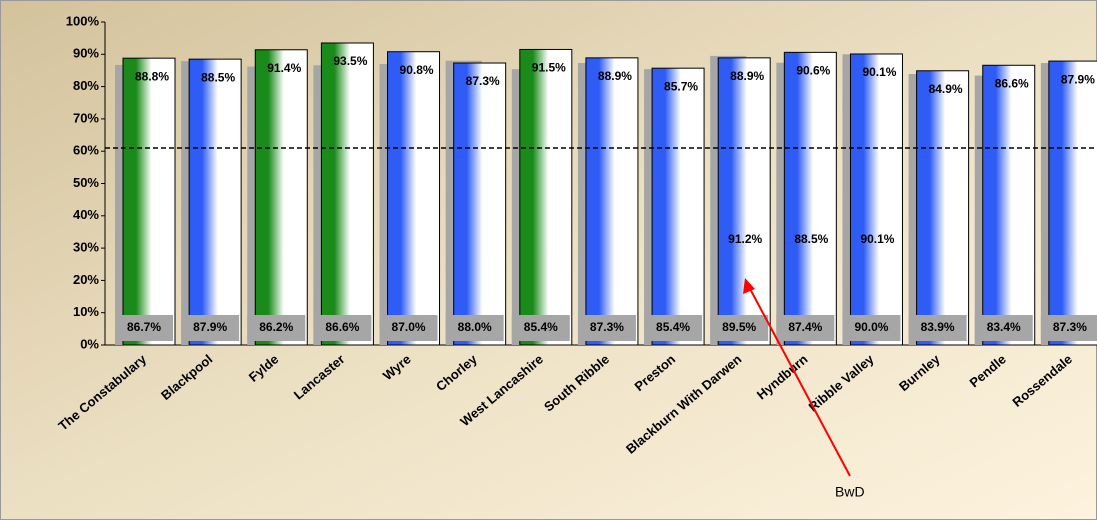 The image size is (1097, 520). What do you see at coordinates (86, 117) in the screenshot?
I see `y-tick-label: 70%` at bounding box center [86, 117].